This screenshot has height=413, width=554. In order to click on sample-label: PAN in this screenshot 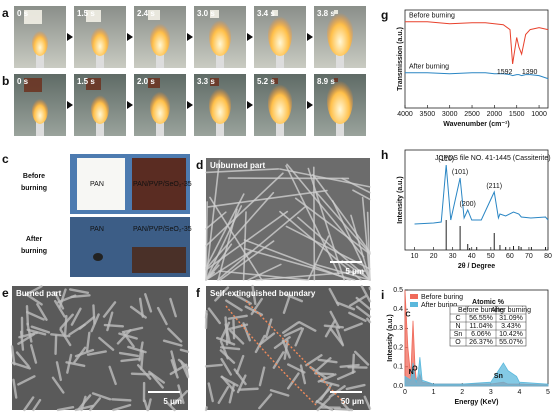, I will do `click(97, 229)`.